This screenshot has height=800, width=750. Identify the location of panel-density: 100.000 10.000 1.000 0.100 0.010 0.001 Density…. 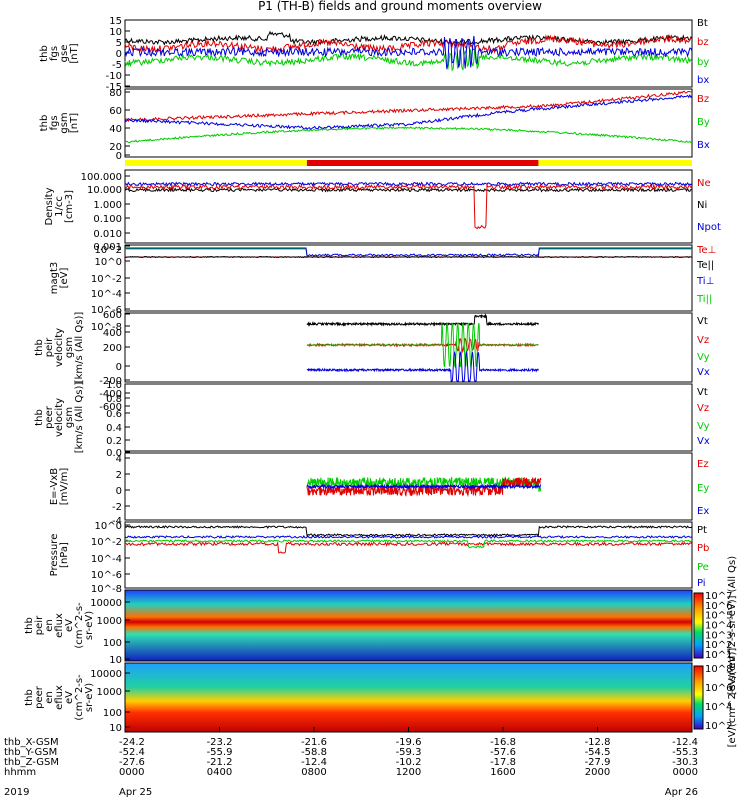
(382, 211).